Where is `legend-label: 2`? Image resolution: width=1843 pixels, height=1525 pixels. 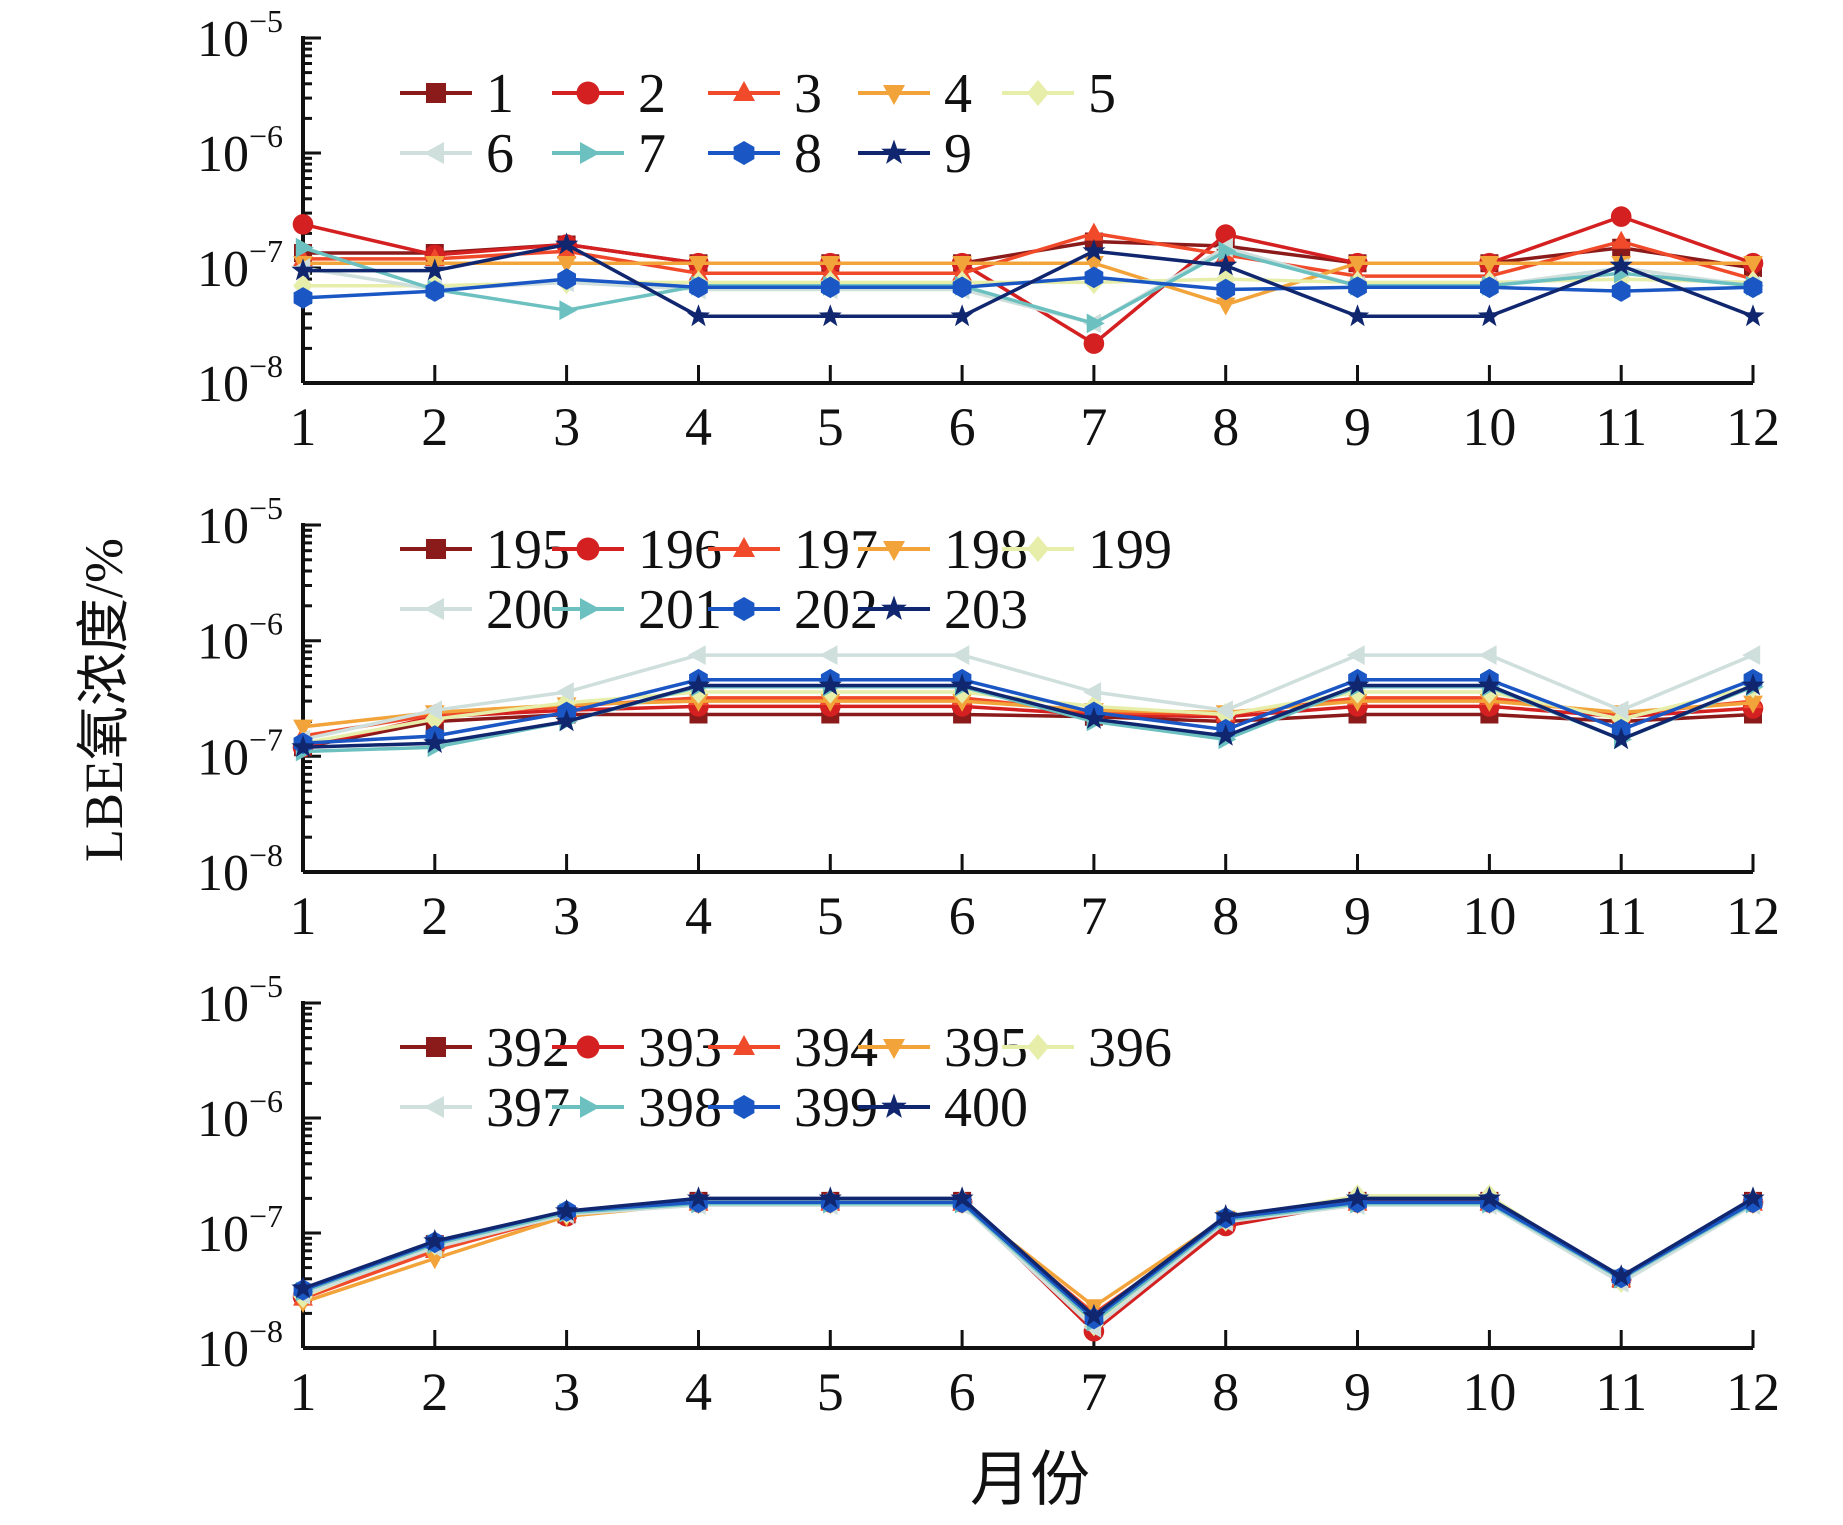 legend-label: 2 is located at coordinates (652, 94).